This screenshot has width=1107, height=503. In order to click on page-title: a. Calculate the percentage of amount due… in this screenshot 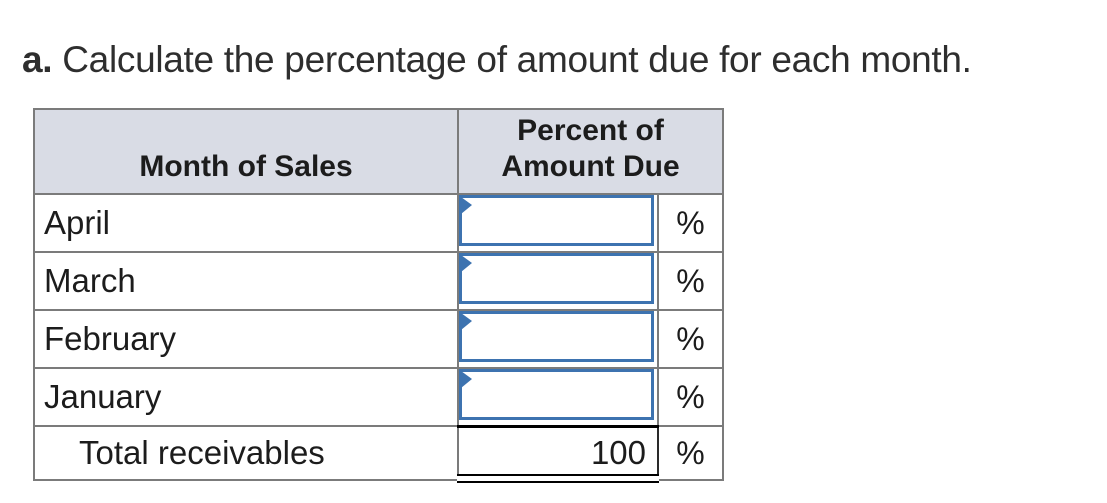, I will do `click(497, 60)`.